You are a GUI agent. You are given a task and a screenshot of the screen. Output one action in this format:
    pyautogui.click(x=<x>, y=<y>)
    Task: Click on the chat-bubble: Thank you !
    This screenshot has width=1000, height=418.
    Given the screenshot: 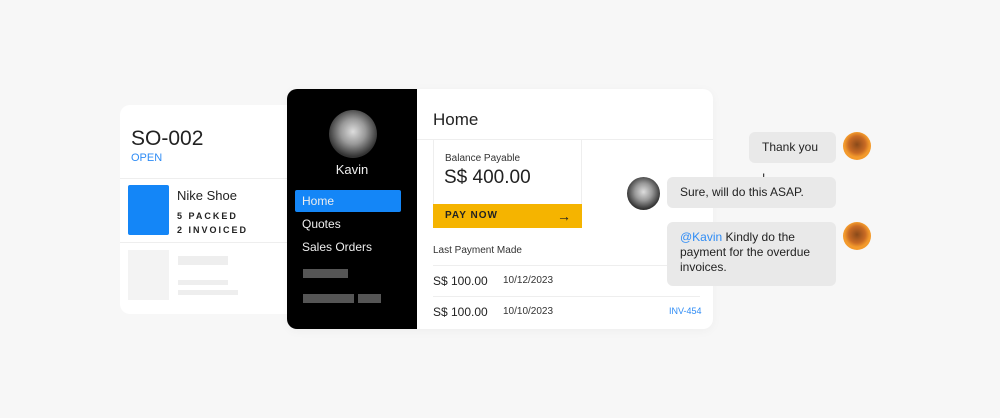 What is the action you would take?
    pyautogui.click(x=792, y=158)
    